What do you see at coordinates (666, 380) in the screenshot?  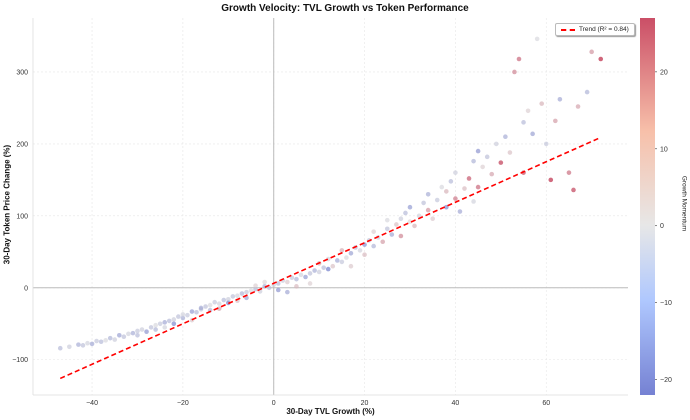 I see `colorbar-tick-label: −20` at bounding box center [666, 380].